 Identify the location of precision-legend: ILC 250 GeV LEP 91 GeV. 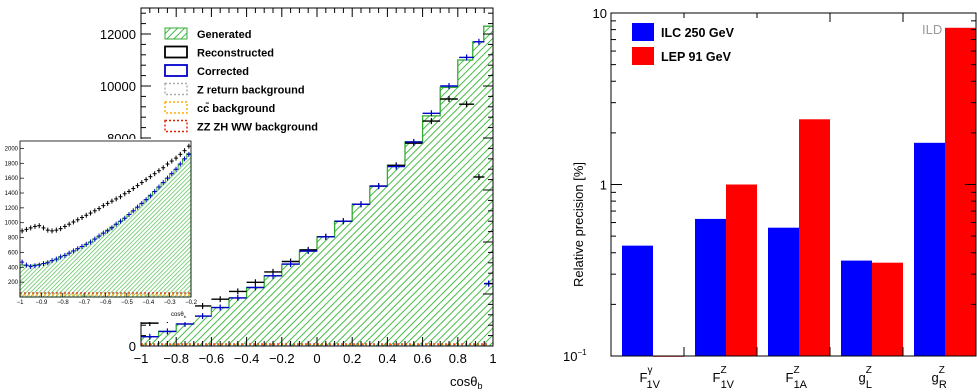
(702, 47).